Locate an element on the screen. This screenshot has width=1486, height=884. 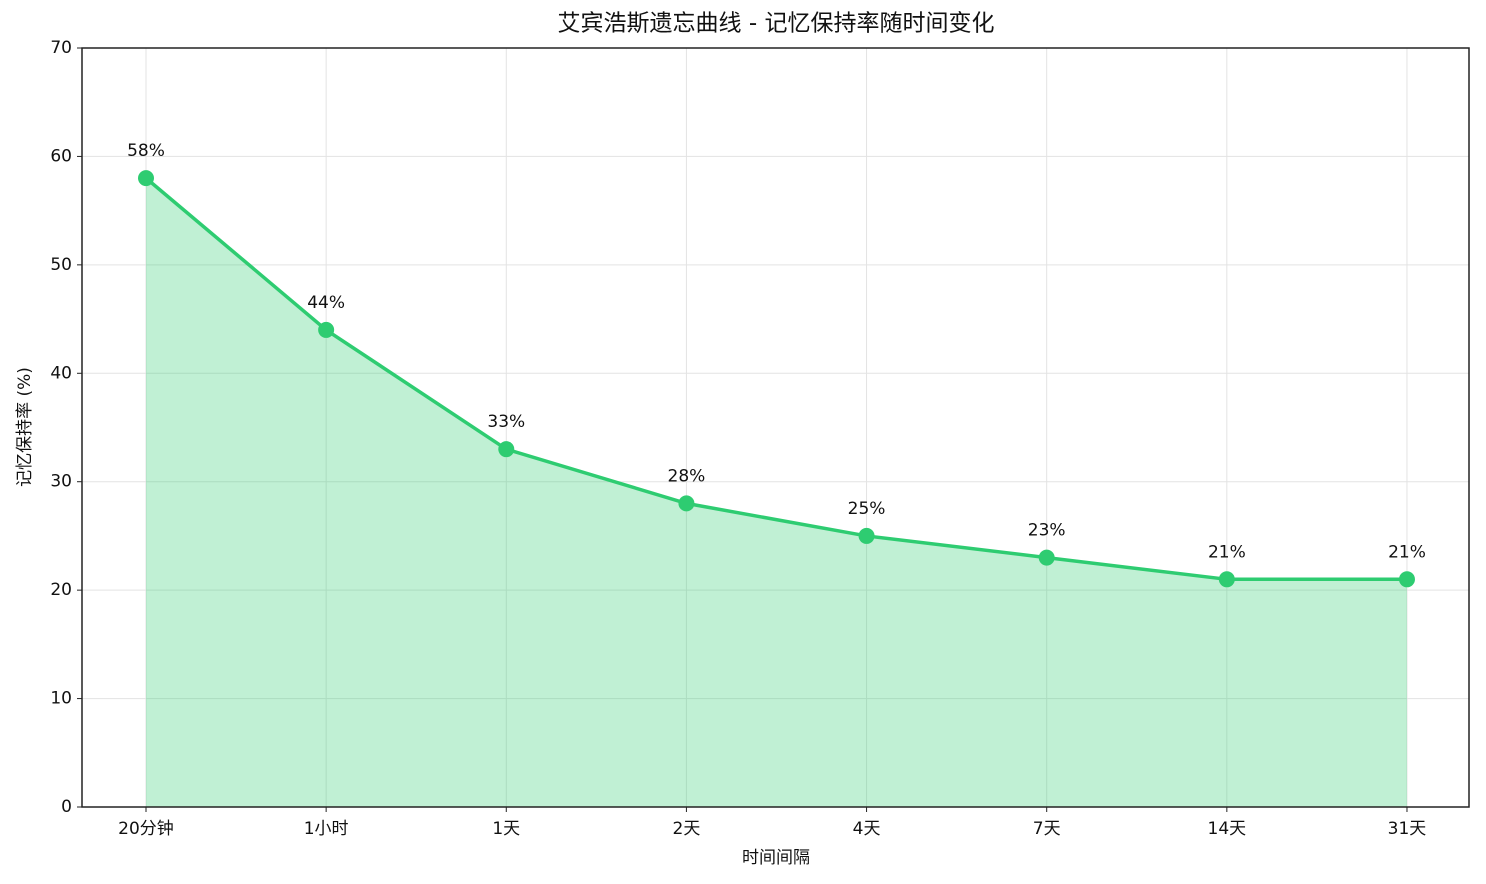
x-axis-label: 时间间隔 is located at coordinates (776, 858).